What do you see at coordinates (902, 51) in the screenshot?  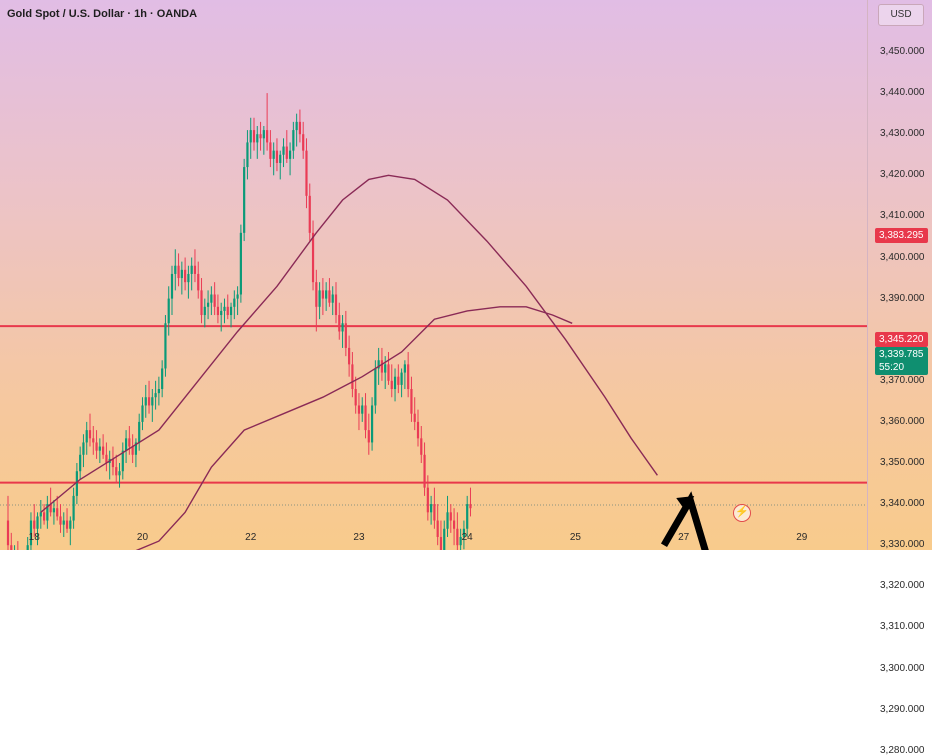 I see `price-tick-label: 3,450.000` at bounding box center [902, 51].